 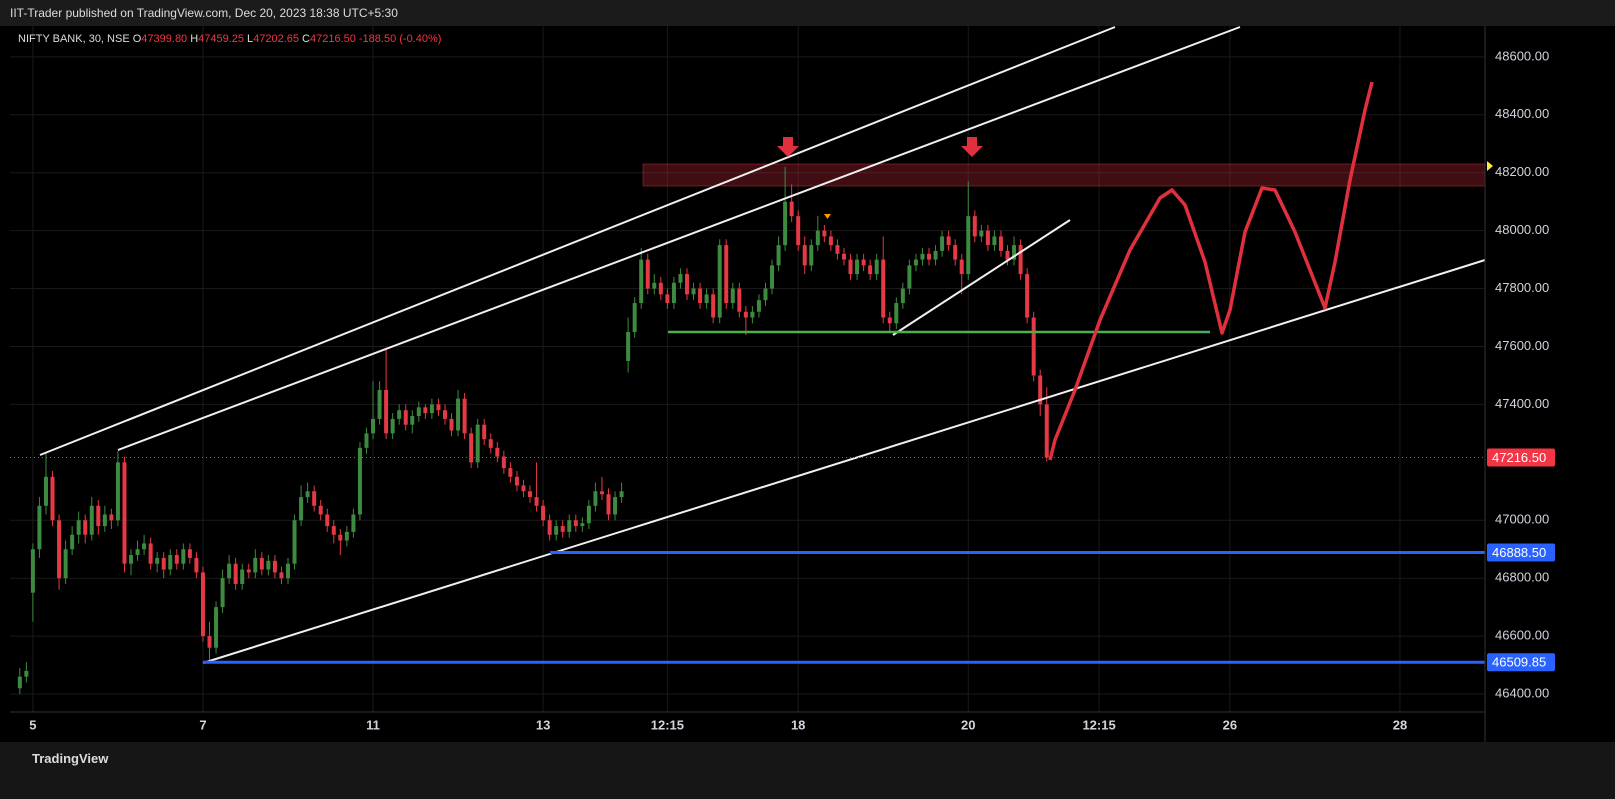 I want to click on footer: TradingView, so click(x=807, y=770).